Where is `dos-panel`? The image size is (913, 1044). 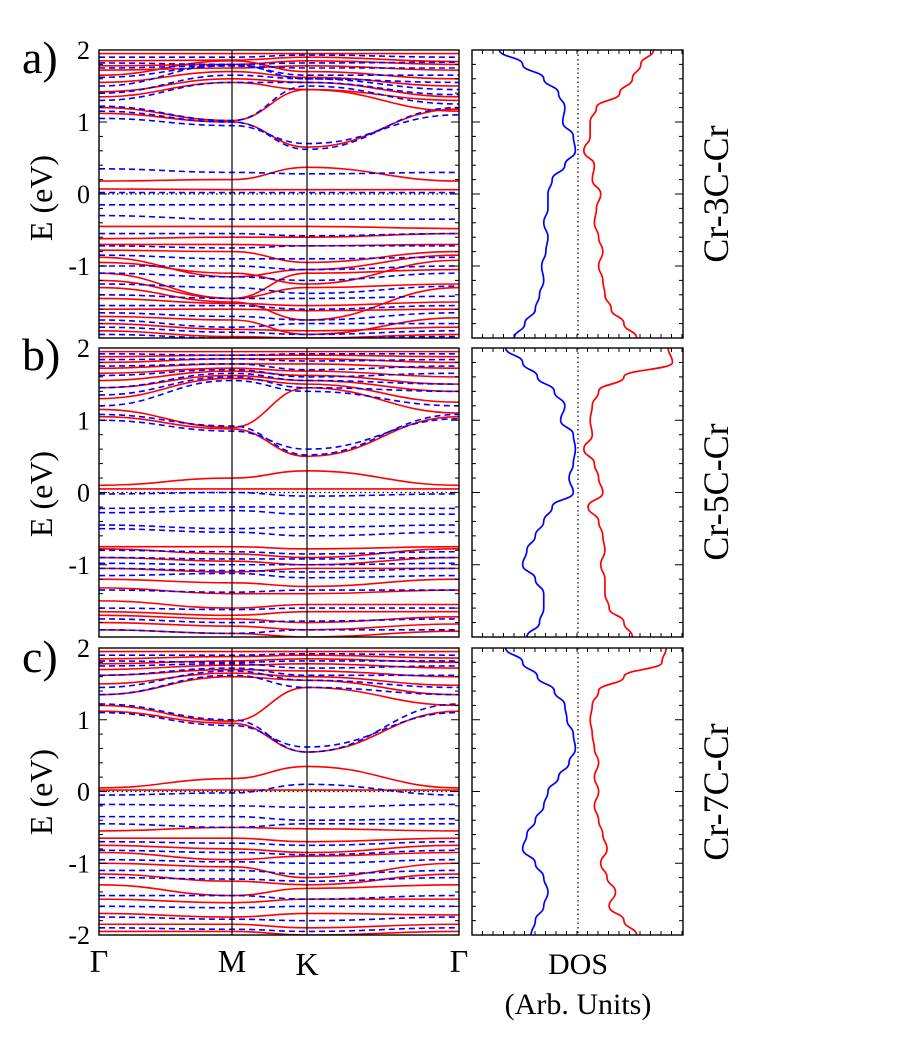
dos-panel is located at coordinates (577, 492).